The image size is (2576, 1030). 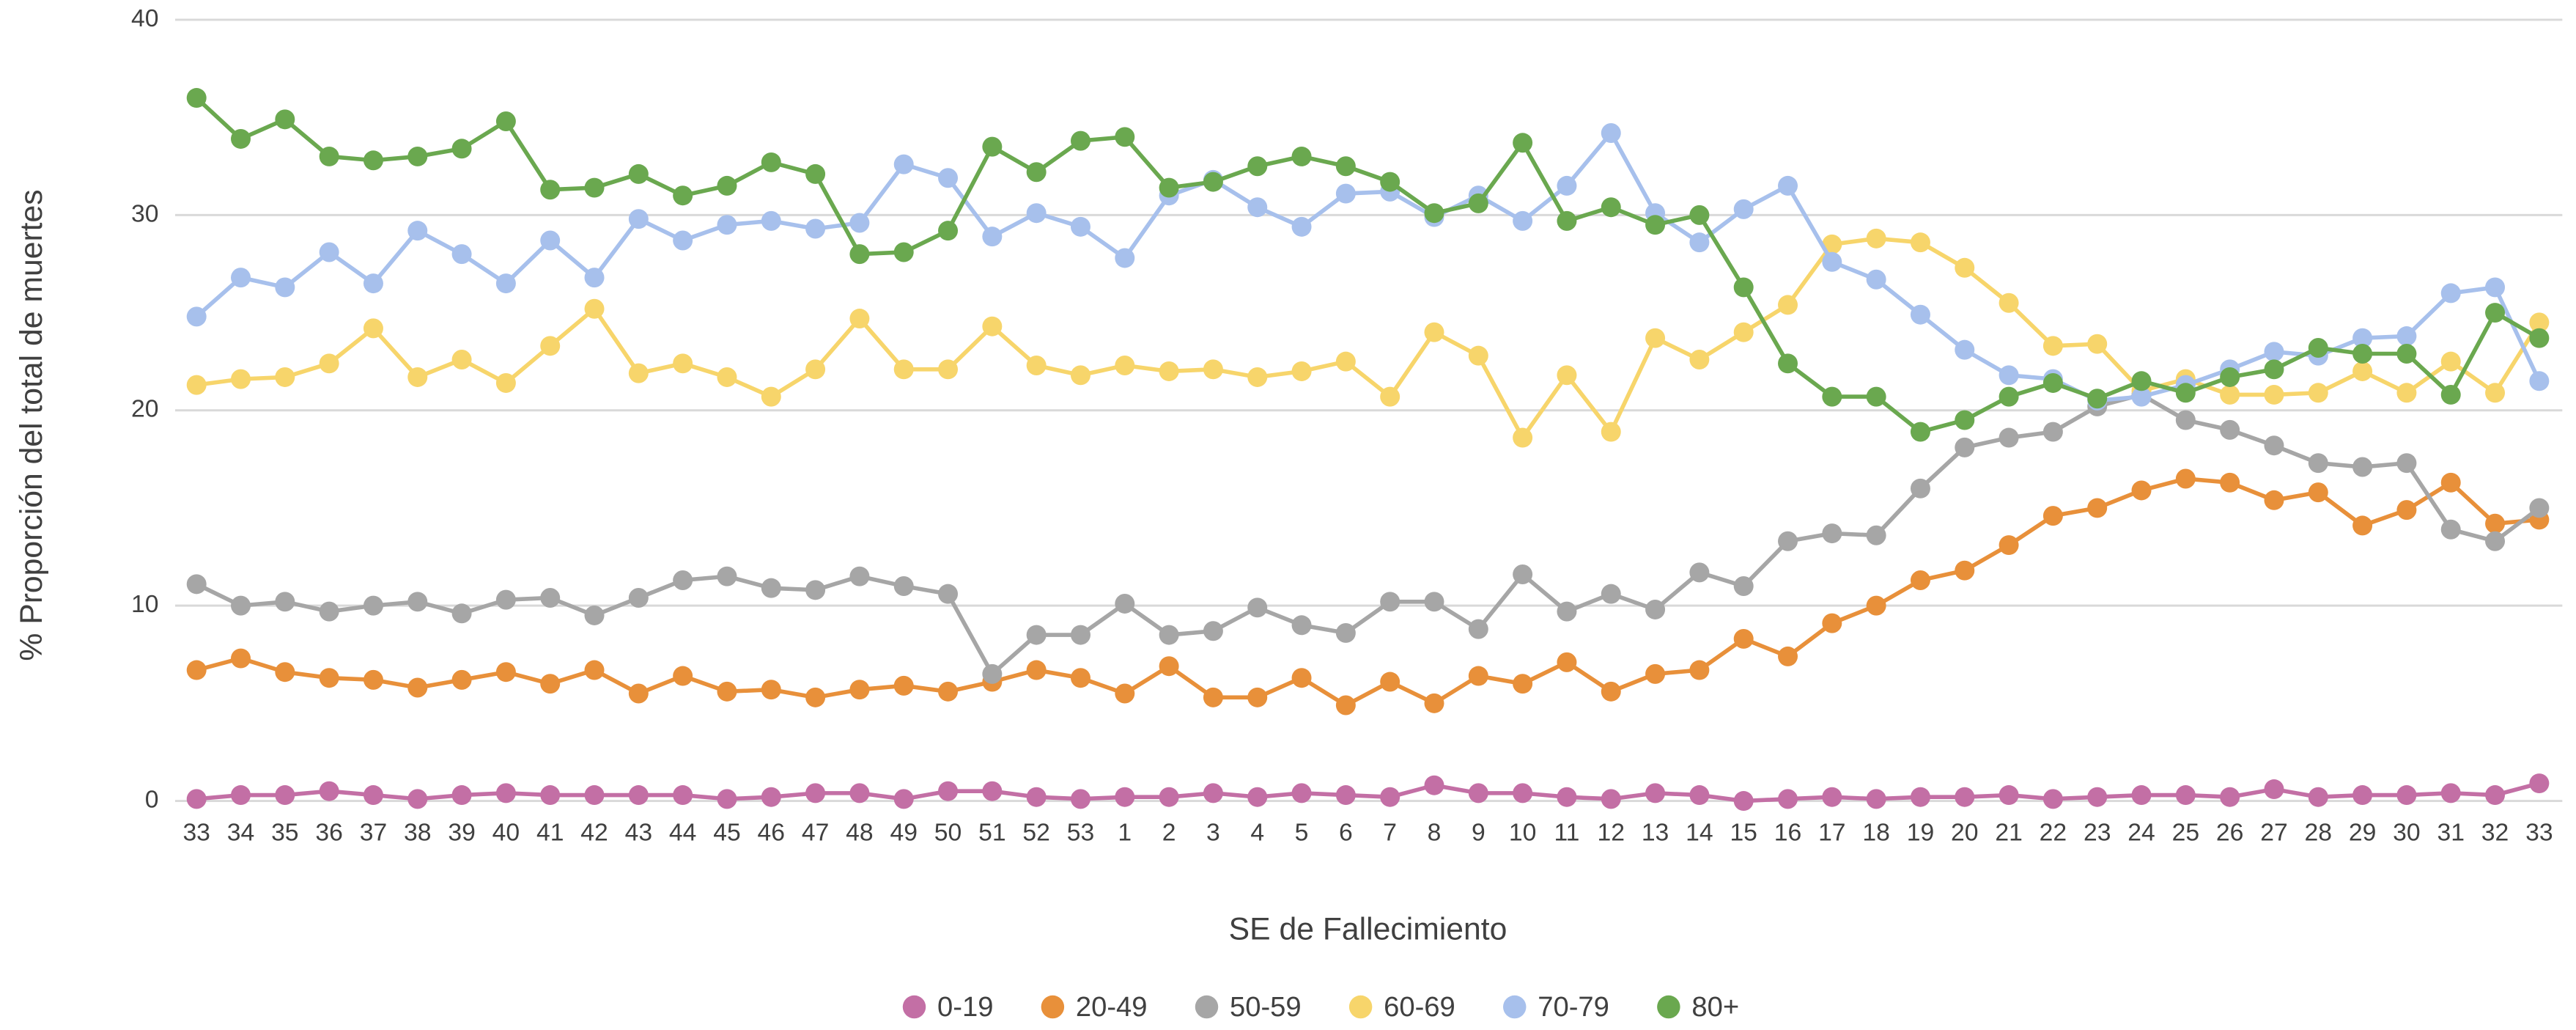 I want to click on legend-label: 0-19, so click(x=965, y=1007).